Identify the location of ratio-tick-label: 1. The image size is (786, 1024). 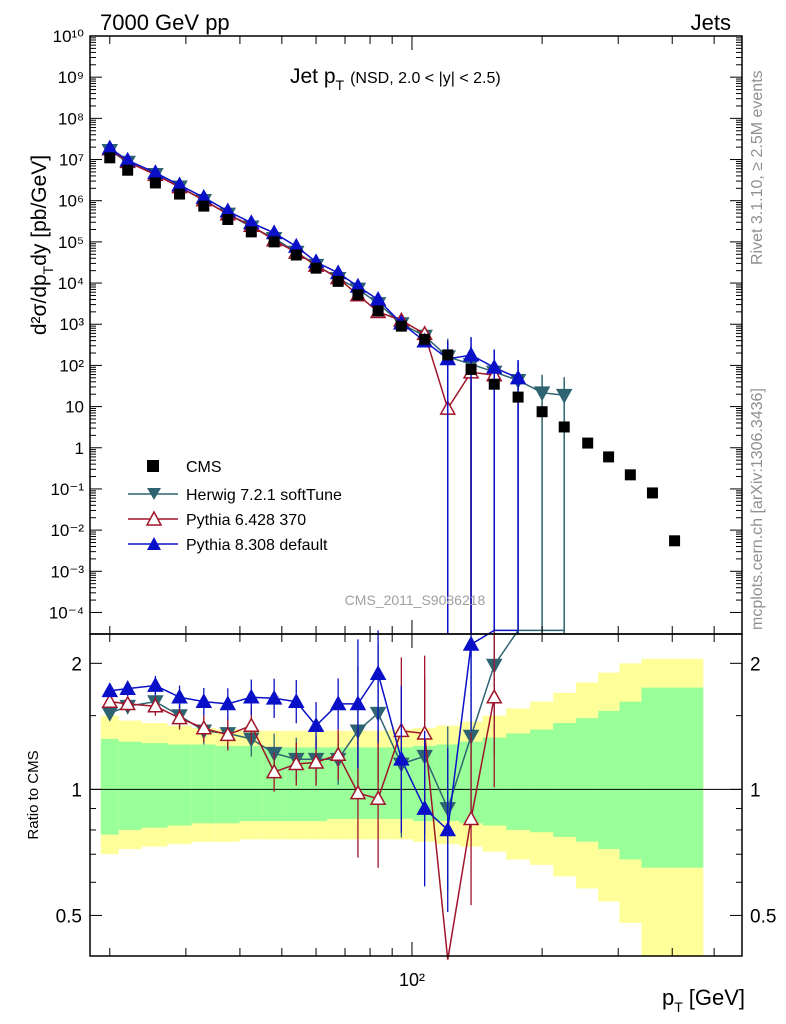
(76, 790).